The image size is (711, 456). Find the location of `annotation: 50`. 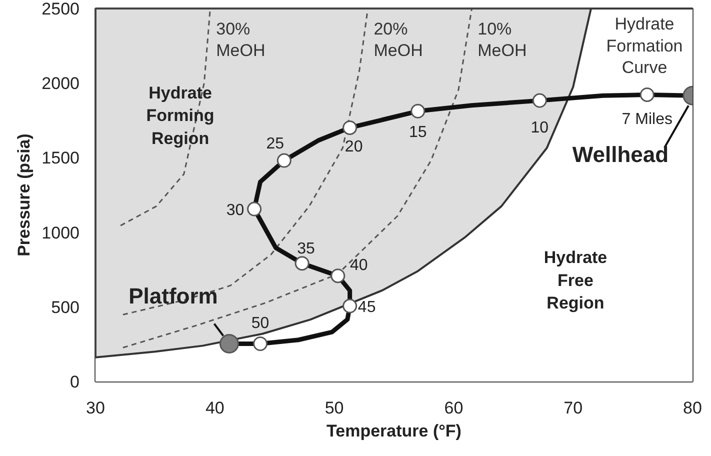

annotation: 50 is located at coordinates (260, 323).